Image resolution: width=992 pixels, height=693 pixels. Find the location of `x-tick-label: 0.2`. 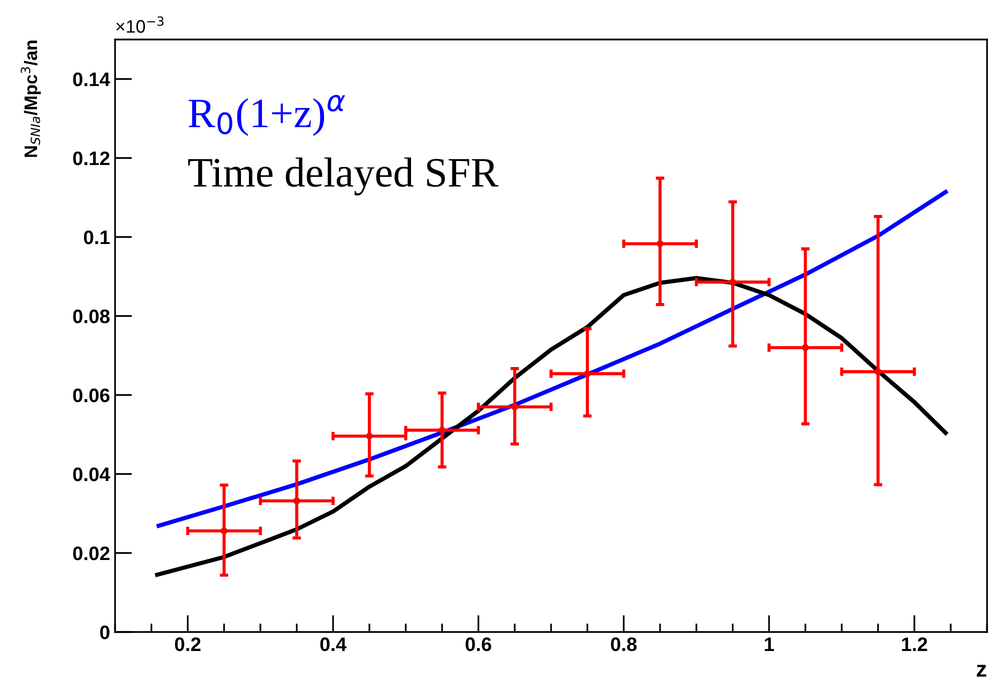

x-tick-label: 0.2 is located at coordinates (187, 644).